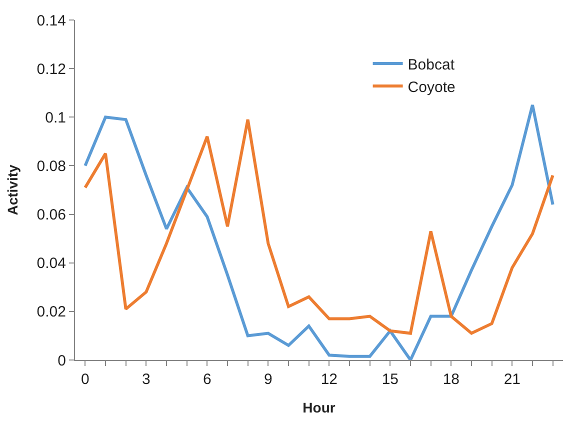 Image resolution: width=578 pixels, height=425 pixels. What do you see at coordinates (51, 312) in the screenshot?
I see `y-tick-label: 0.02` at bounding box center [51, 312].